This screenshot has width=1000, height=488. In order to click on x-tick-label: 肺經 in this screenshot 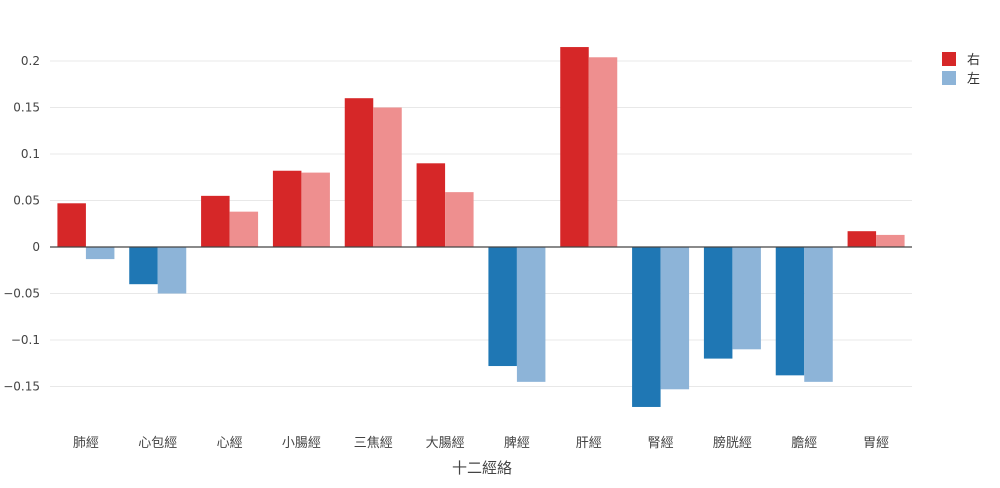, I will do `click(86, 443)`.